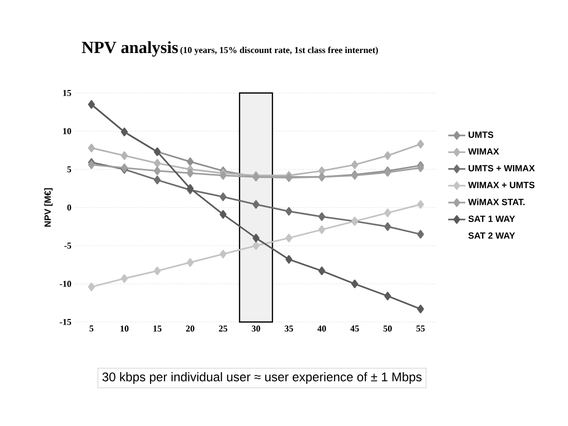  I want to click on y-tick-label: -10, so click(66, 283).